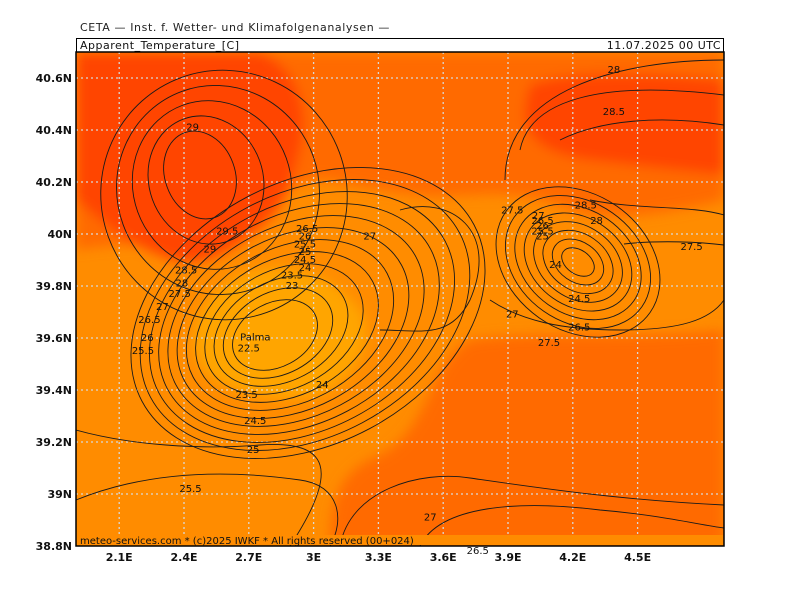  What do you see at coordinates (292, 286) in the screenshot?
I see `contour-value-label: 23` at bounding box center [292, 286].